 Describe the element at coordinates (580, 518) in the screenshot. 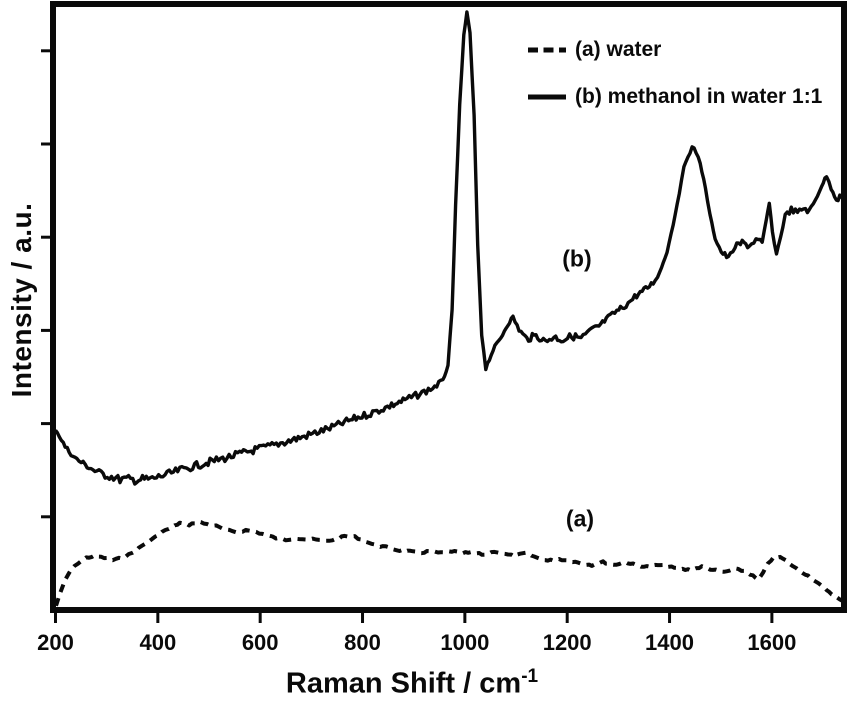

I see `curve-annotation-a: (a)` at that location.